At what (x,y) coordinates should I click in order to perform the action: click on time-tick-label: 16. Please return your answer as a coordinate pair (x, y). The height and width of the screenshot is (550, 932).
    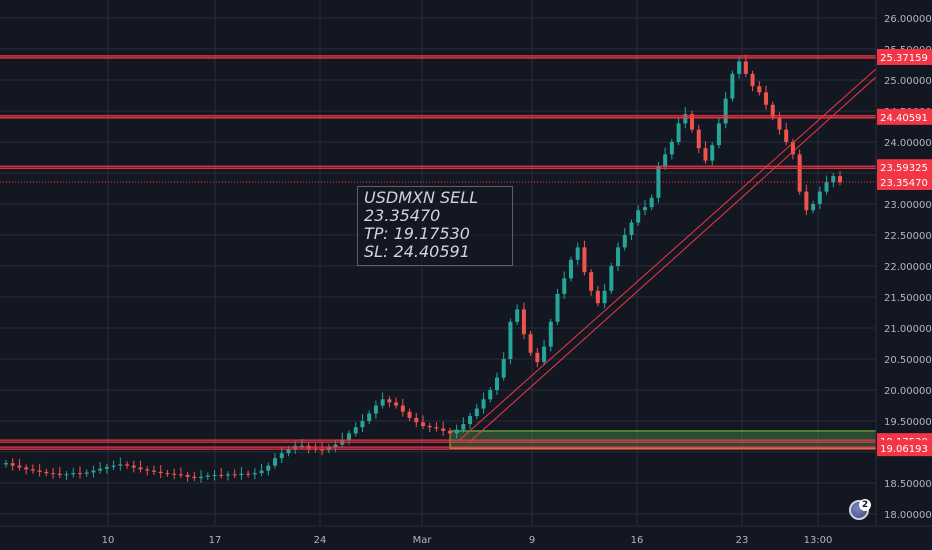
    Looking at the image, I should click on (637, 540).